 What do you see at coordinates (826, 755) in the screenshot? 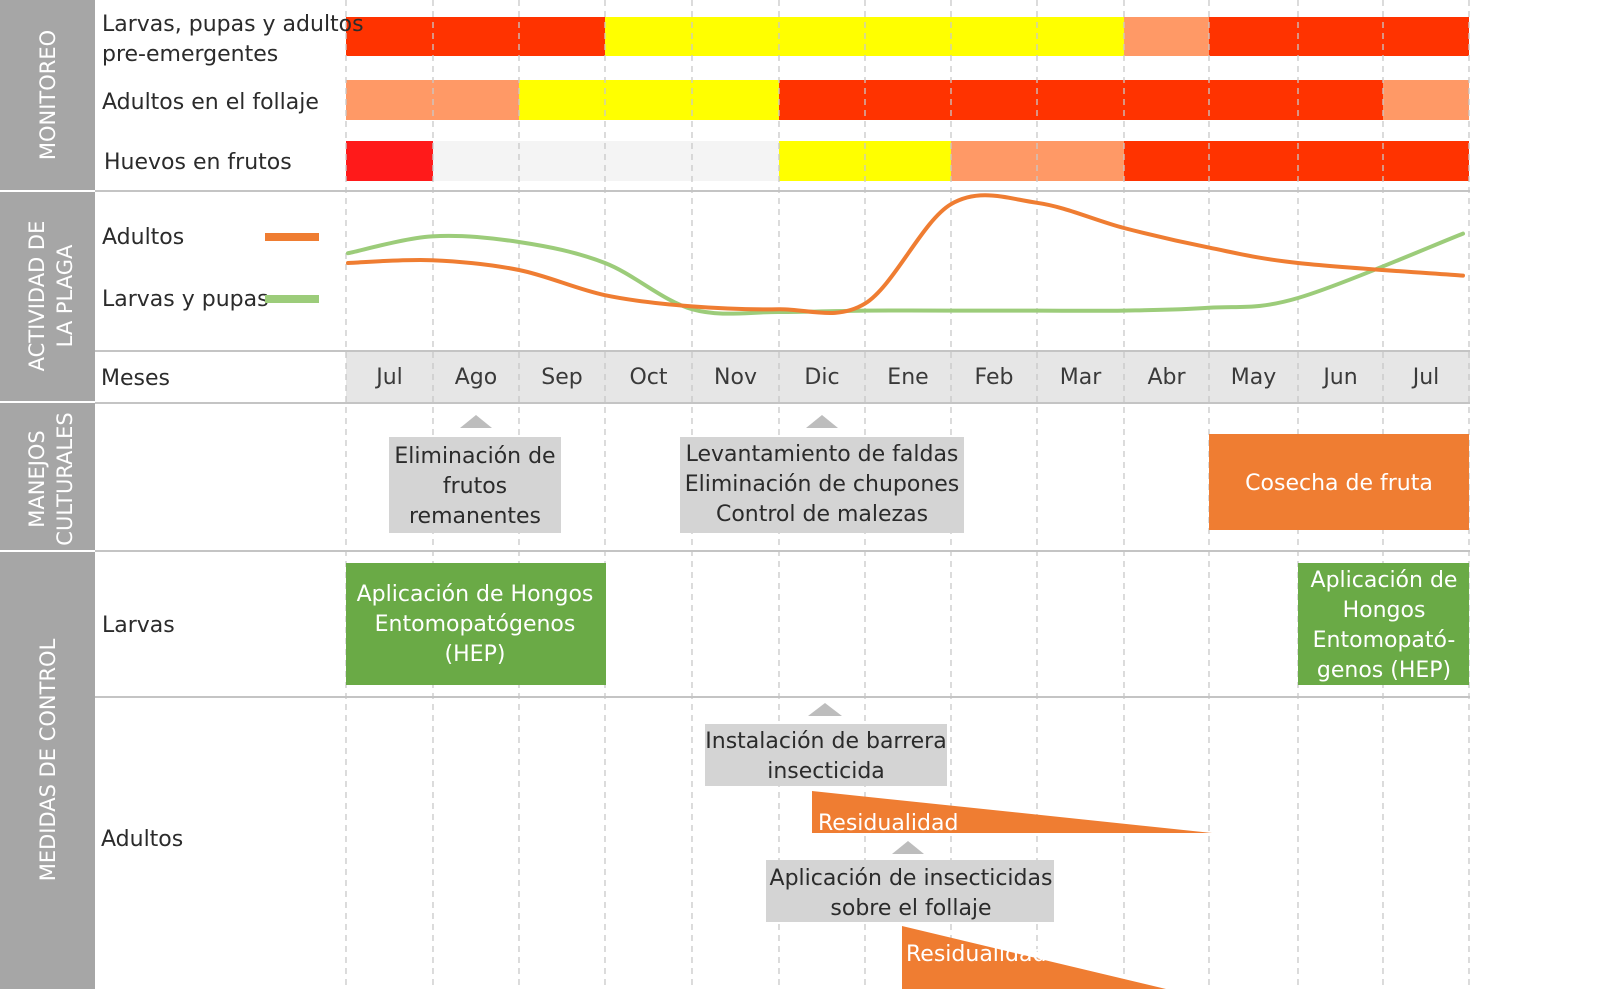
I see `barrier-box` at bounding box center [826, 755].